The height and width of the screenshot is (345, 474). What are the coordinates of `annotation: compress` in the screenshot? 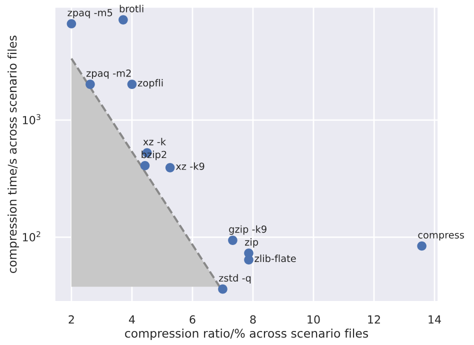 It's located at (441, 236).